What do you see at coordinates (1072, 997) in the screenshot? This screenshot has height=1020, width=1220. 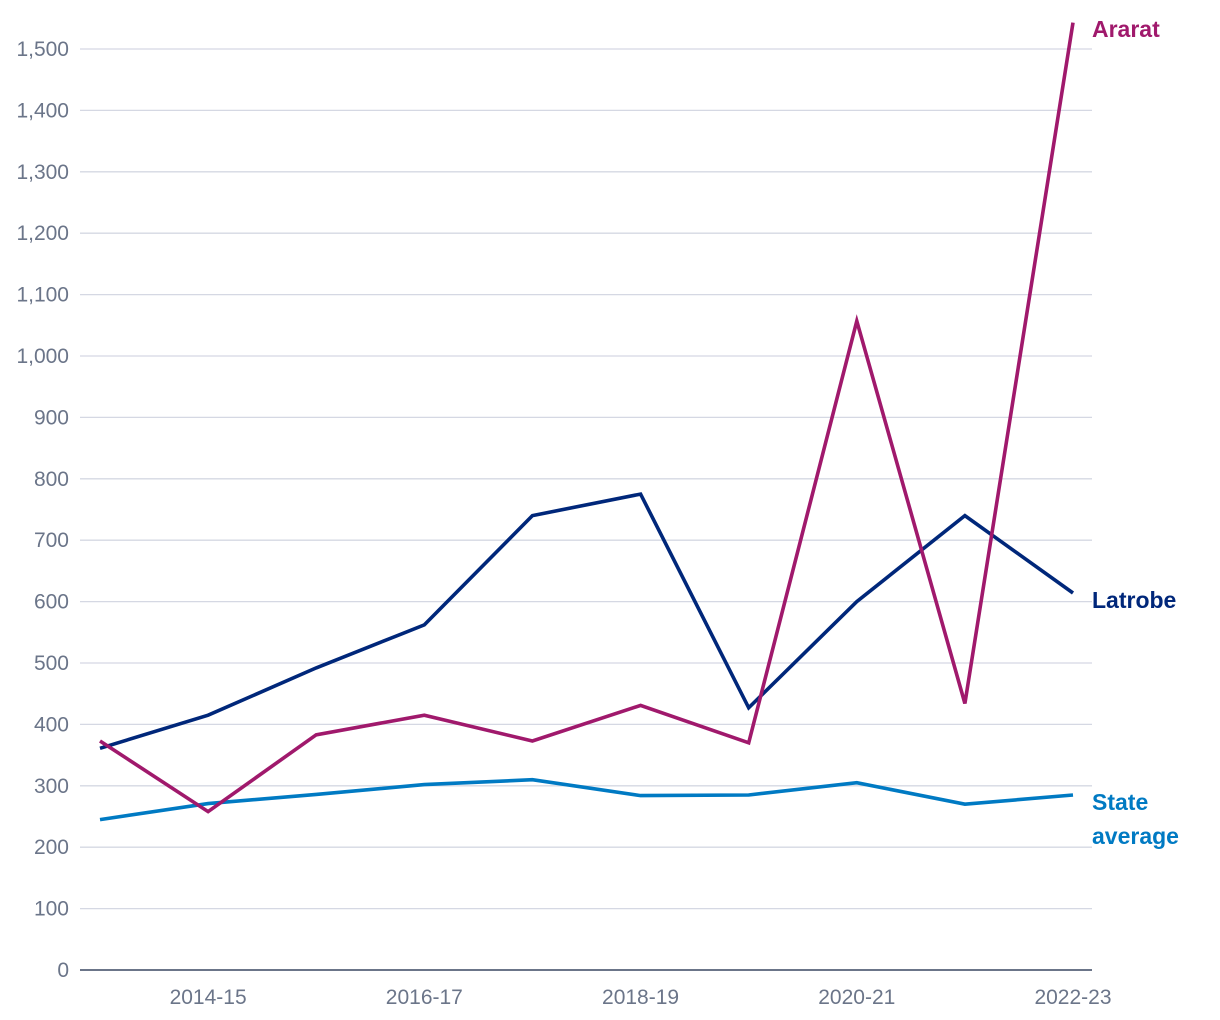 I see `x-tick-label: 2022-23` at bounding box center [1072, 997].